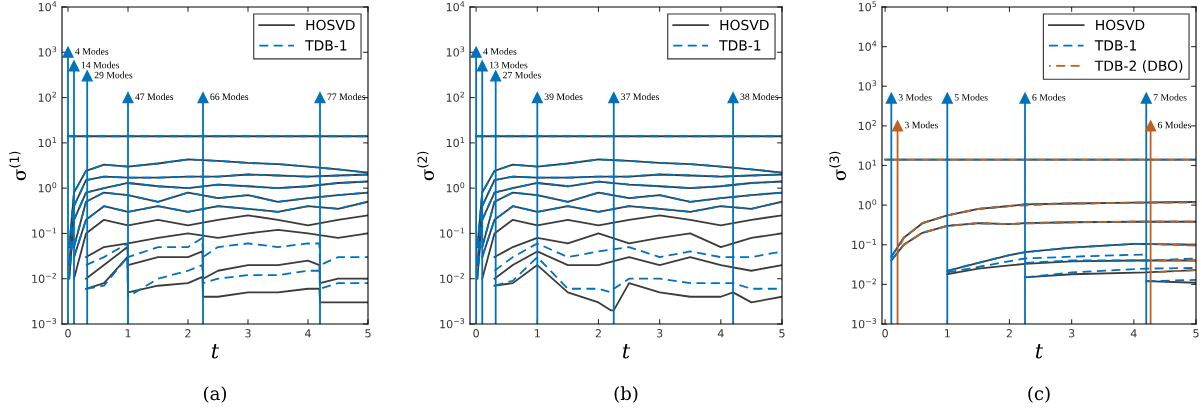 Image resolution: width=1202 pixels, height=409 pixels. I want to click on y-axis-title: σ$^{(1)}$, so click(18, 166).